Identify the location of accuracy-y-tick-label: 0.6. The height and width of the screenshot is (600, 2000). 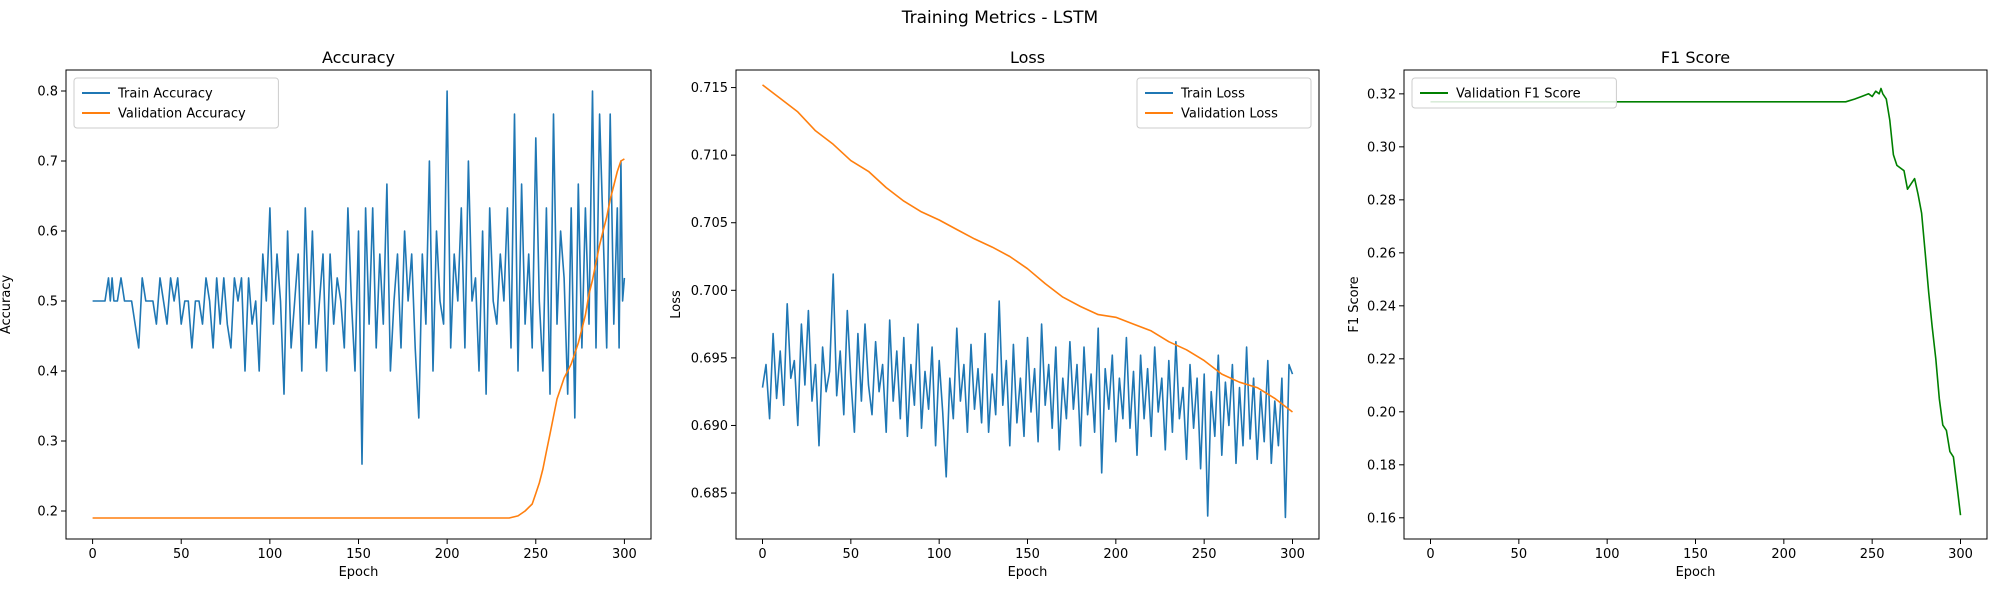
(47, 232).